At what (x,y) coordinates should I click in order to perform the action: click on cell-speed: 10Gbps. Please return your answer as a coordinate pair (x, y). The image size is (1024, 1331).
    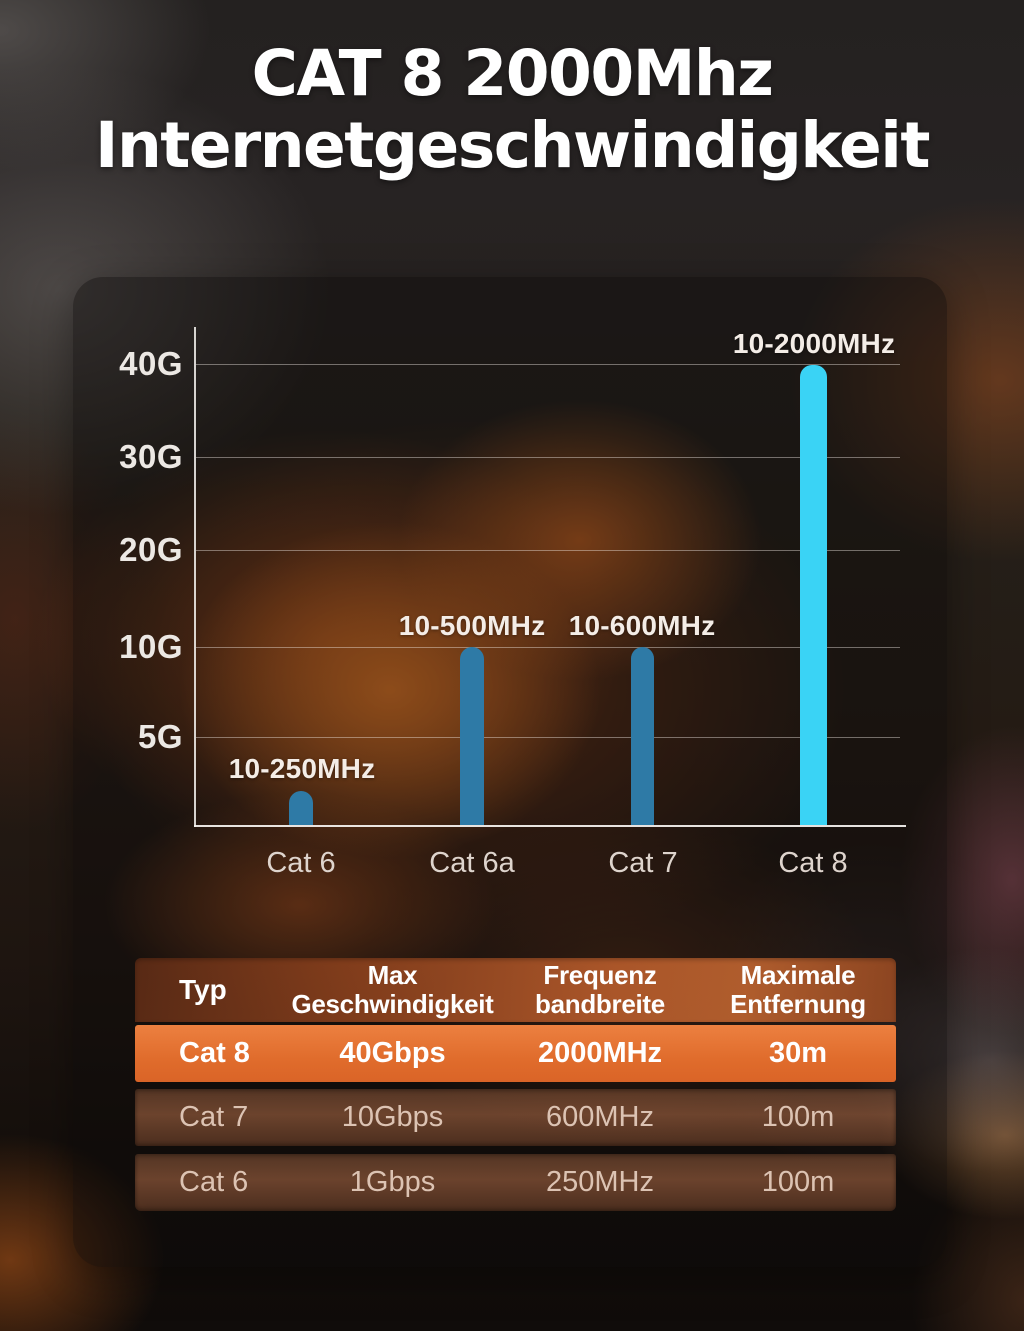
    Looking at the image, I should click on (392, 1117).